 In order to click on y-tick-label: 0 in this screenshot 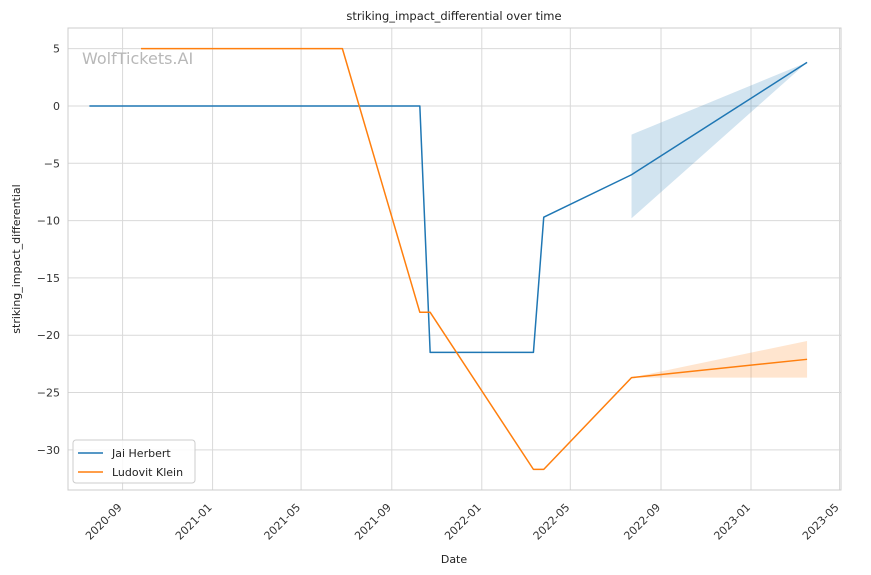, I will do `click(56, 106)`.